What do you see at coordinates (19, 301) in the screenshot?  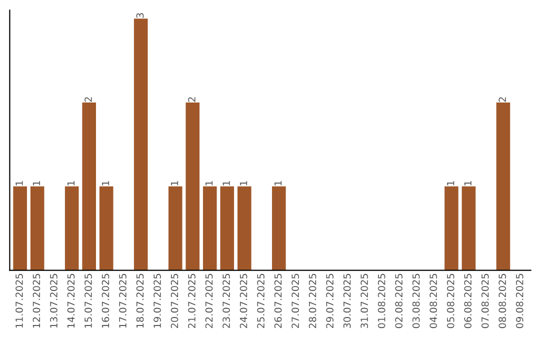 I see `x-tick-label: 11.07.2025` at bounding box center [19, 301].